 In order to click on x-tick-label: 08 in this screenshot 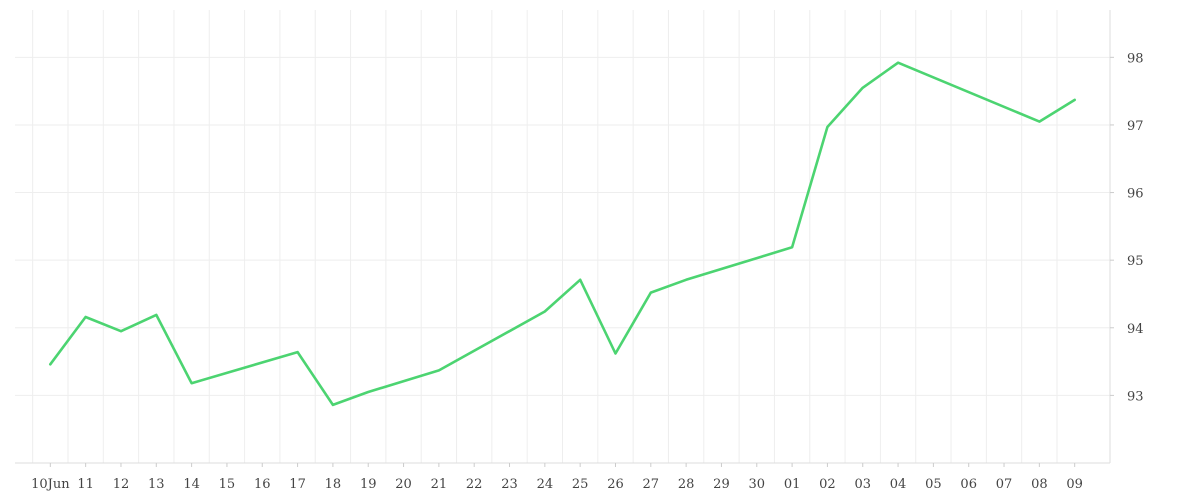, I will do `click(1039, 484)`.